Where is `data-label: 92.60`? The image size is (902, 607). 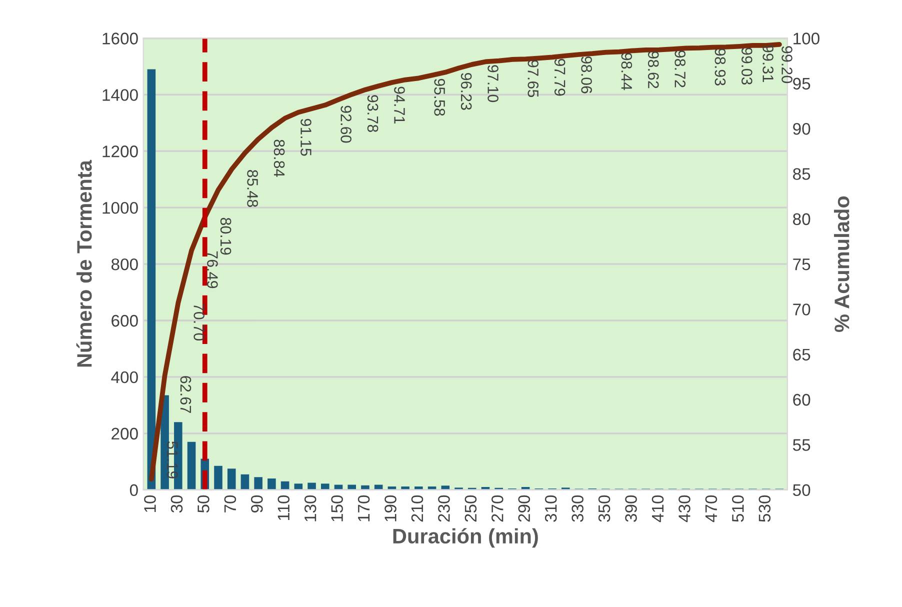 data-label: 92.60 is located at coordinates (346, 124).